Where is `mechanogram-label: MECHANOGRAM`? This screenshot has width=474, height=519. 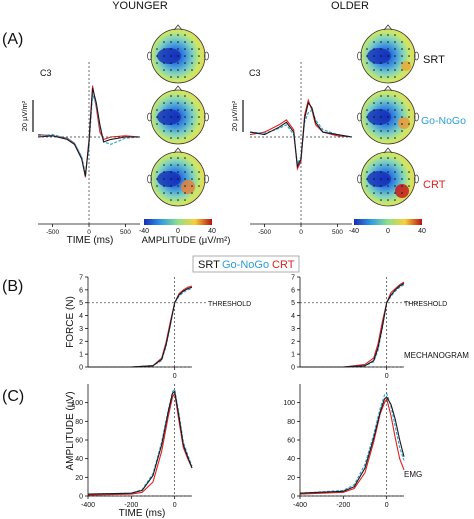 mechanogram-label: MECHANOGRAM is located at coordinates (436, 355).